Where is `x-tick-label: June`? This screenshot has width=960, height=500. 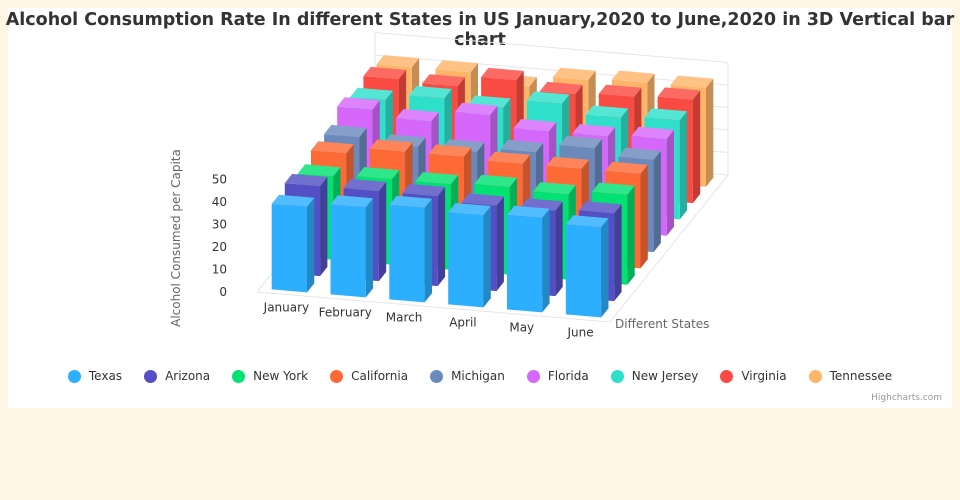
x-tick-label: June is located at coordinates (580, 333).